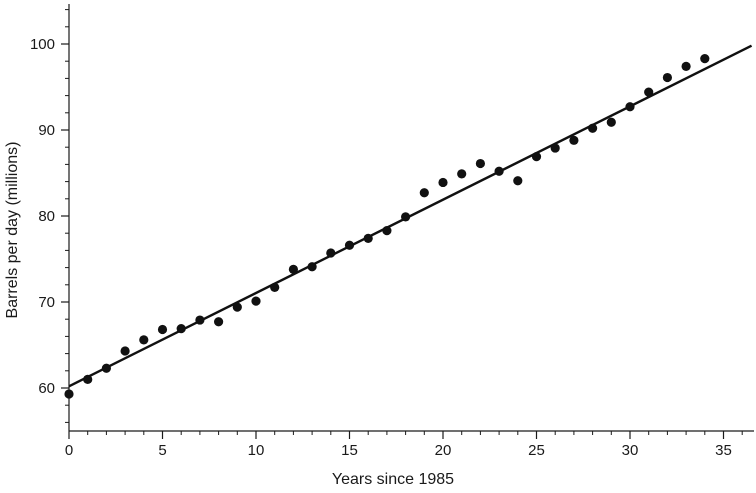 Image resolution: width=756 pixels, height=493 pixels. What do you see at coordinates (256, 450) in the screenshot?
I see `x-tick-label: 10` at bounding box center [256, 450].